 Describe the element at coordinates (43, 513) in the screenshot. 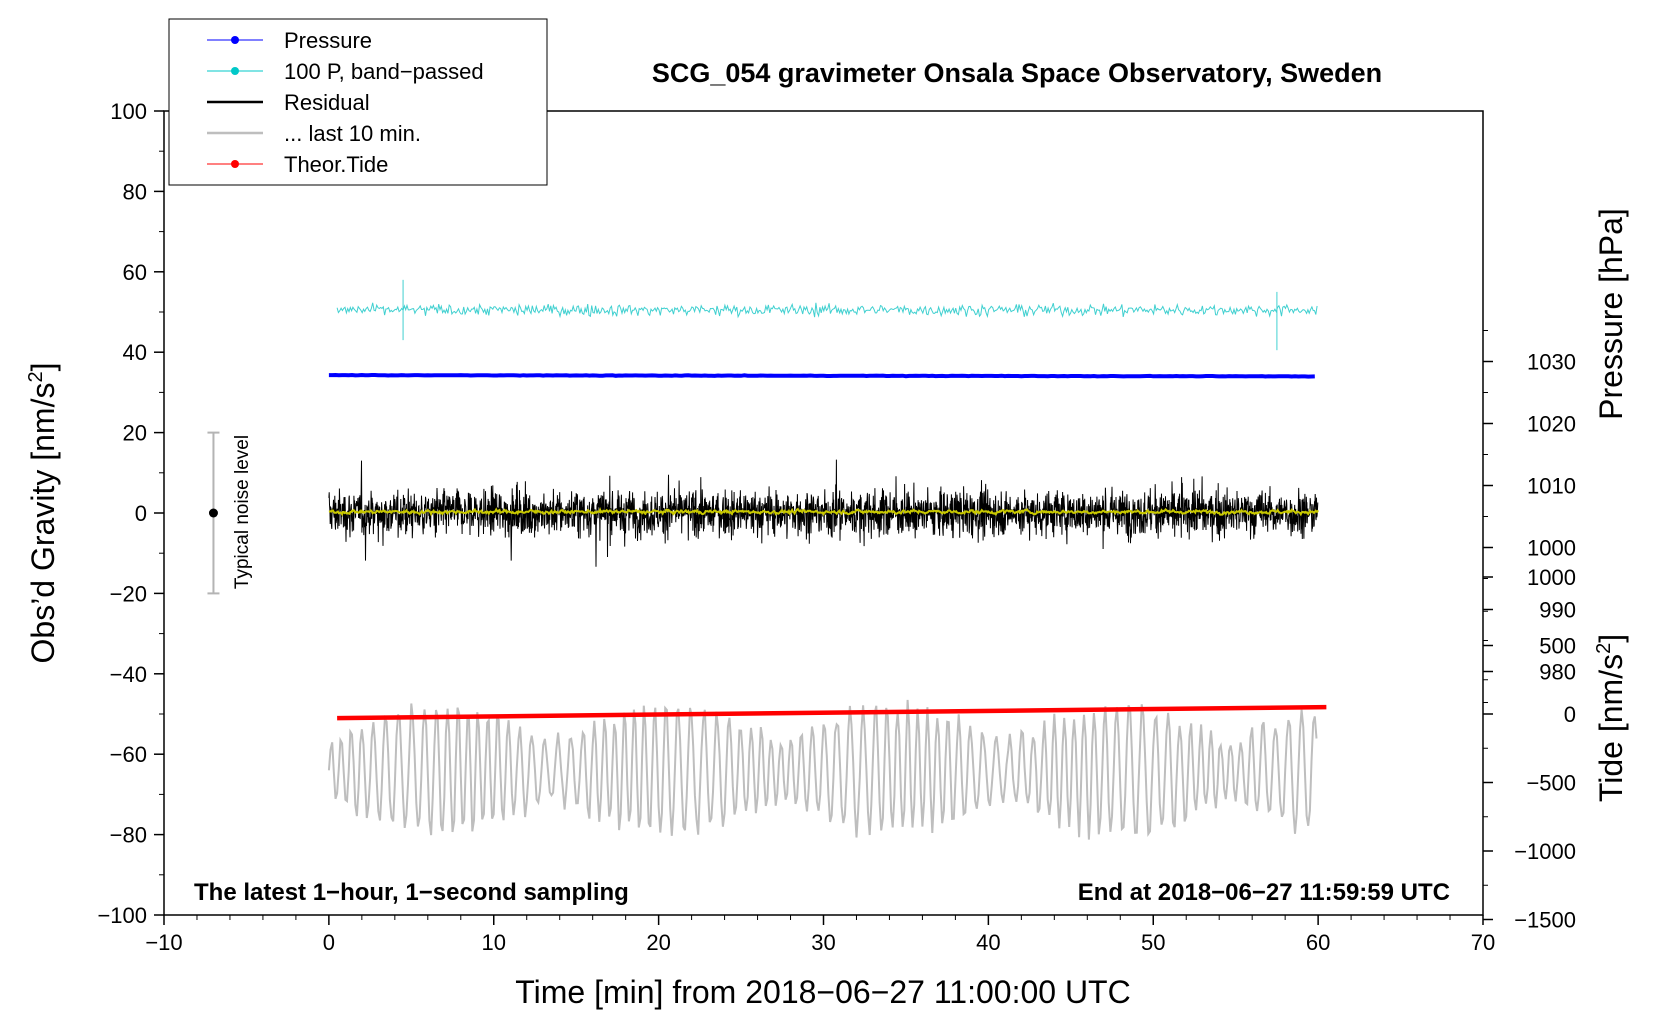

I see `y-axis-label-gravity: Obs’d Gravity [nm/s2]` at that location.